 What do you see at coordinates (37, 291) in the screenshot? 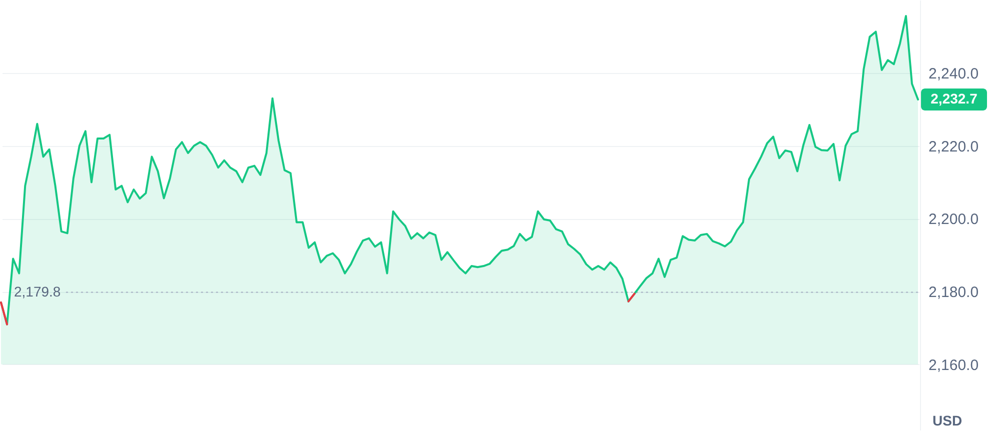
I see `ref-line-label: 2,179.8` at bounding box center [37, 291].